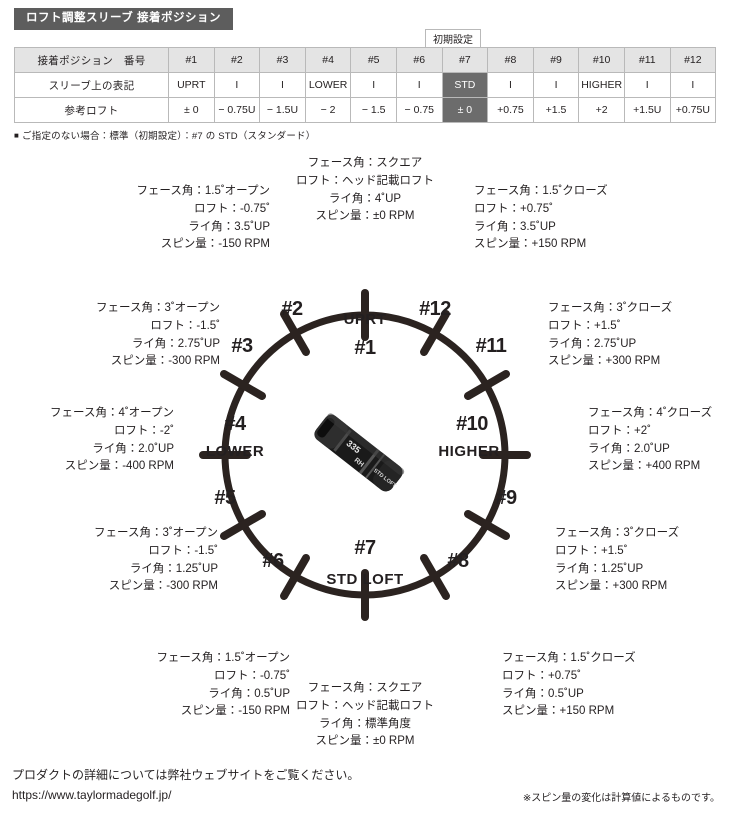  I want to click on reference-loft-9: +1.5, so click(556, 110).